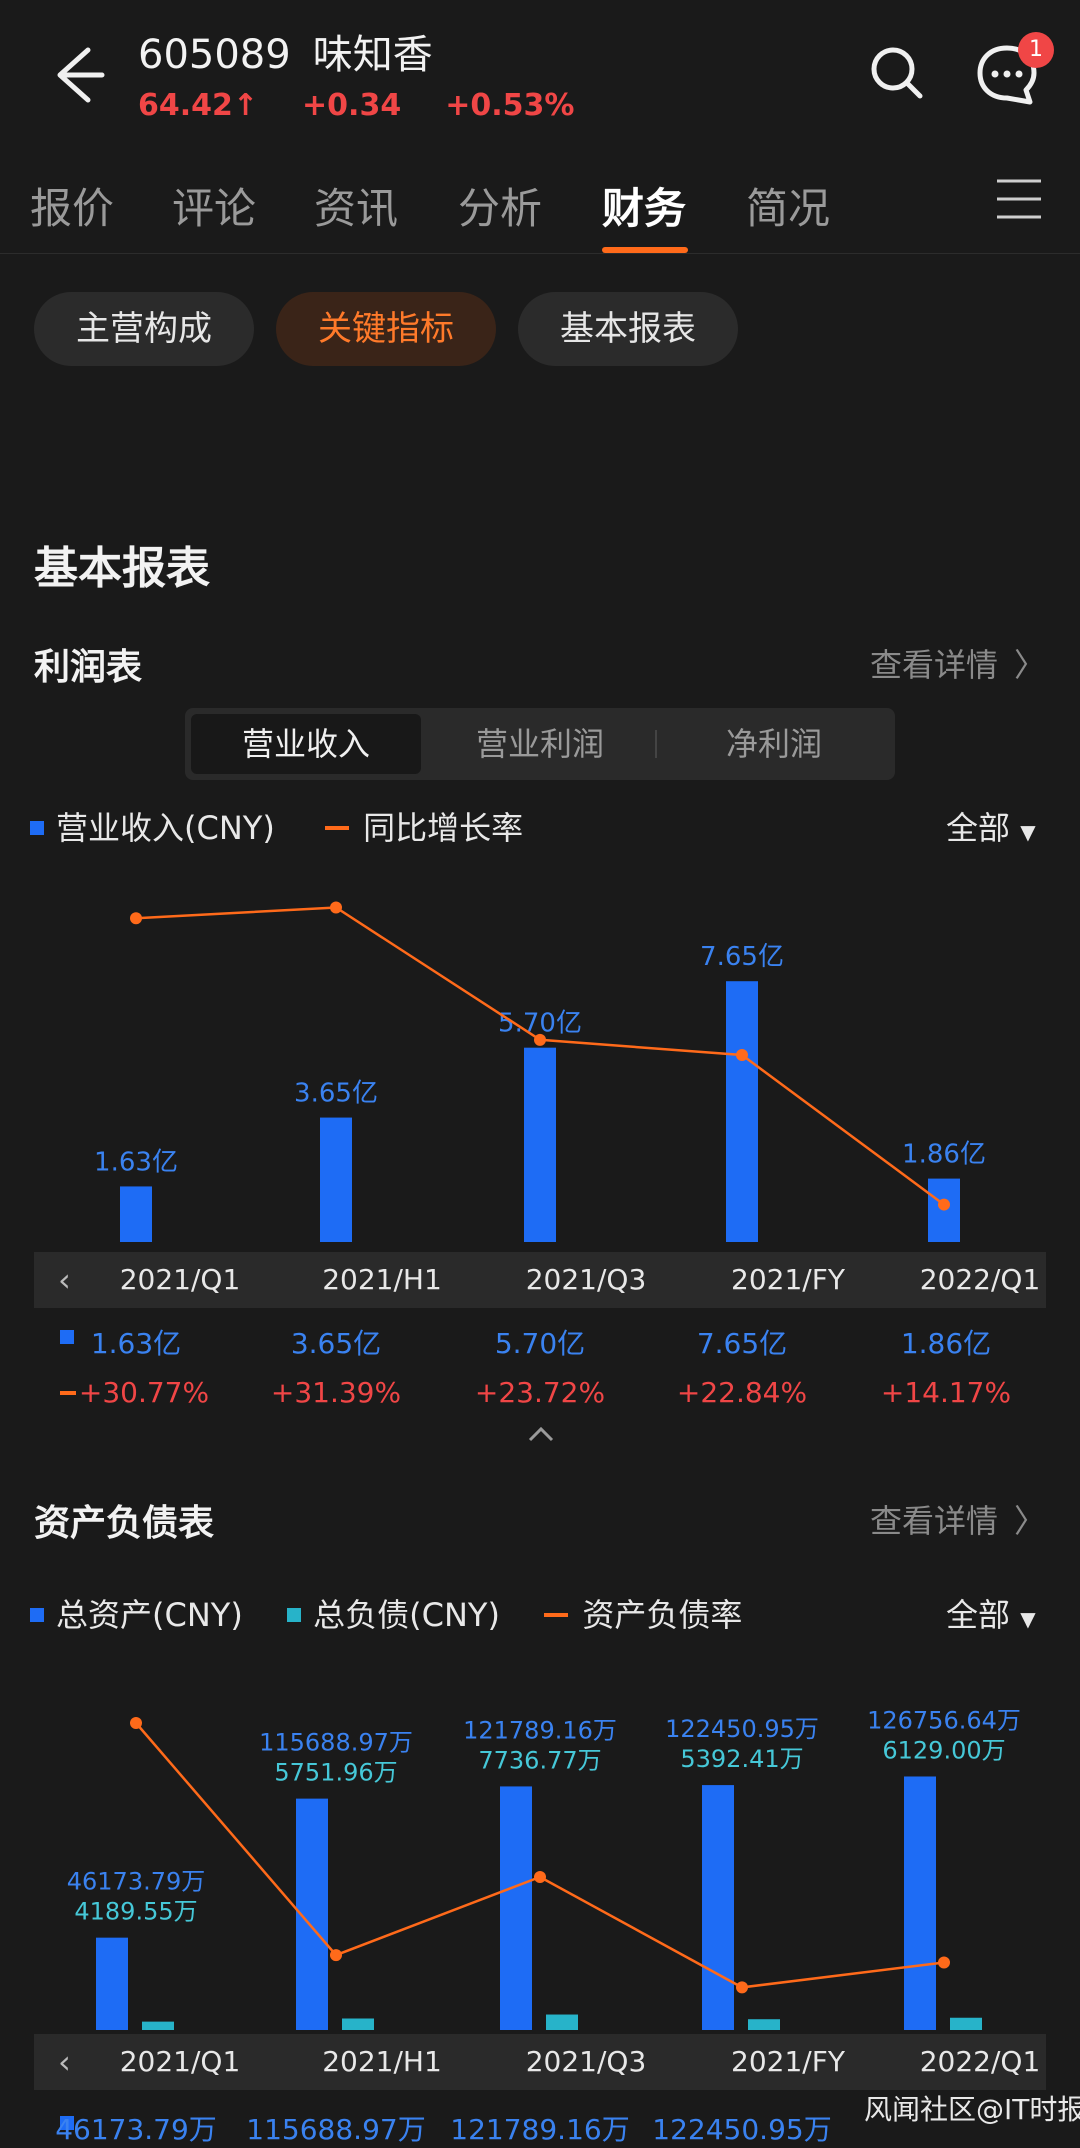 The height and width of the screenshot is (2148, 1080). I want to click on assets-value: 115688.97万, so click(336, 2129).